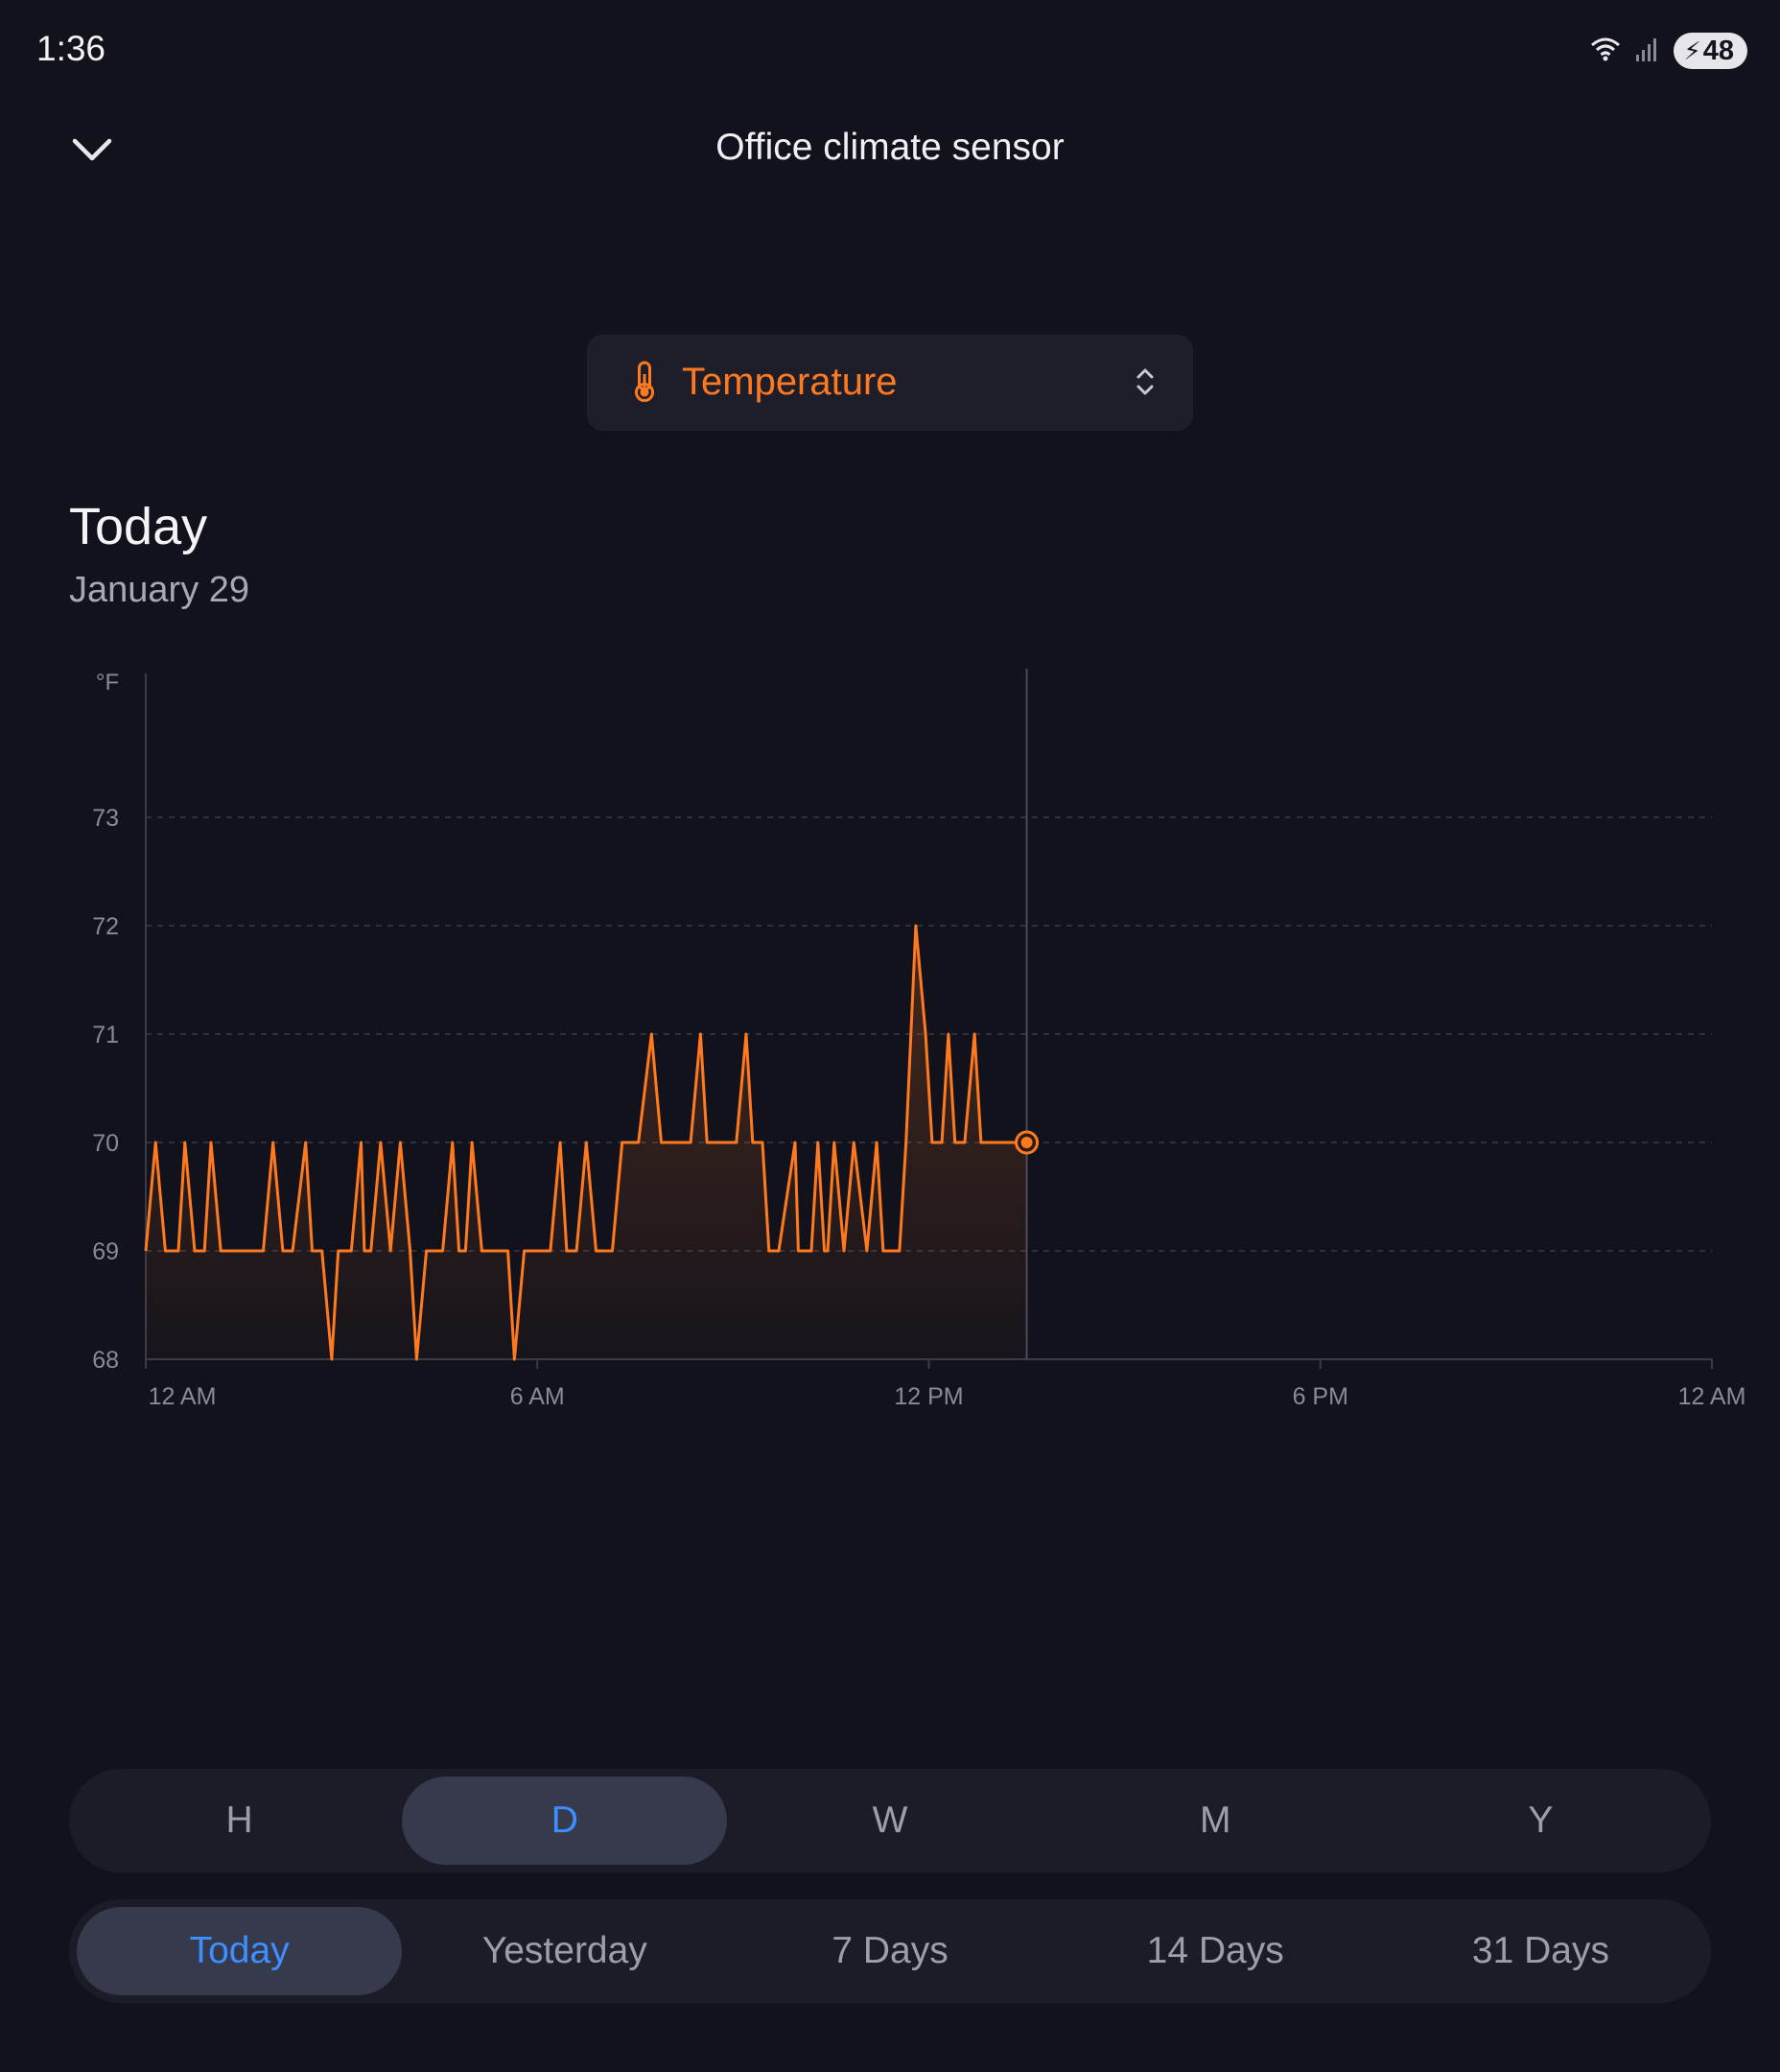 The width and height of the screenshot is (1780, 2072). I want to click on tab-31-days: 31 Days, so click(1540, 1950).